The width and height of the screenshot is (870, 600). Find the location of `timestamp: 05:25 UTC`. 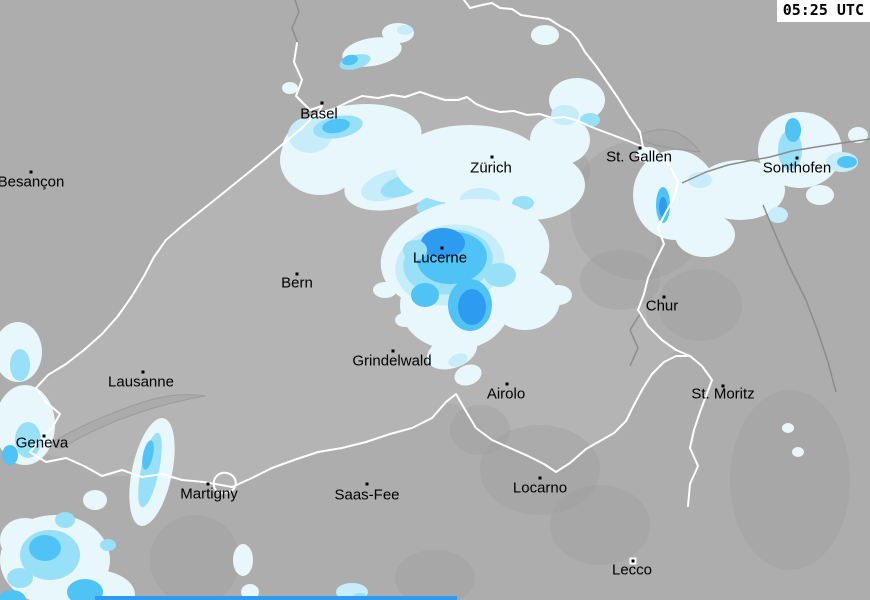

timestamp: 05:25 UTC is located at coordinates (823, 11).